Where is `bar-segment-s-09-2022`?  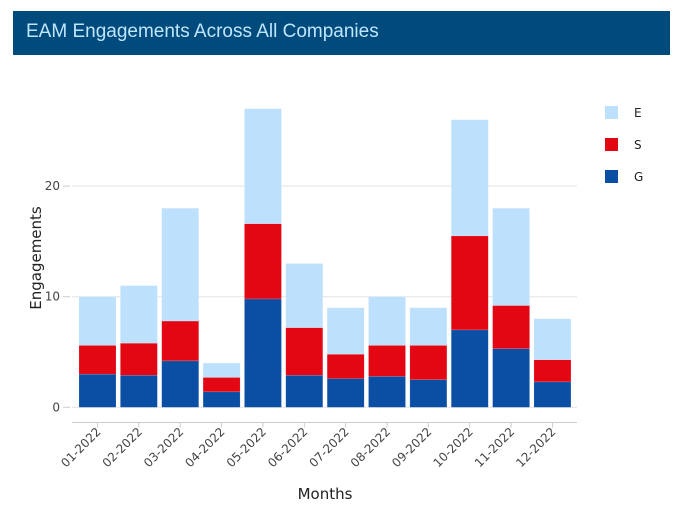
bar-segment-s-09-2022 is located at coordinates (428, 362).